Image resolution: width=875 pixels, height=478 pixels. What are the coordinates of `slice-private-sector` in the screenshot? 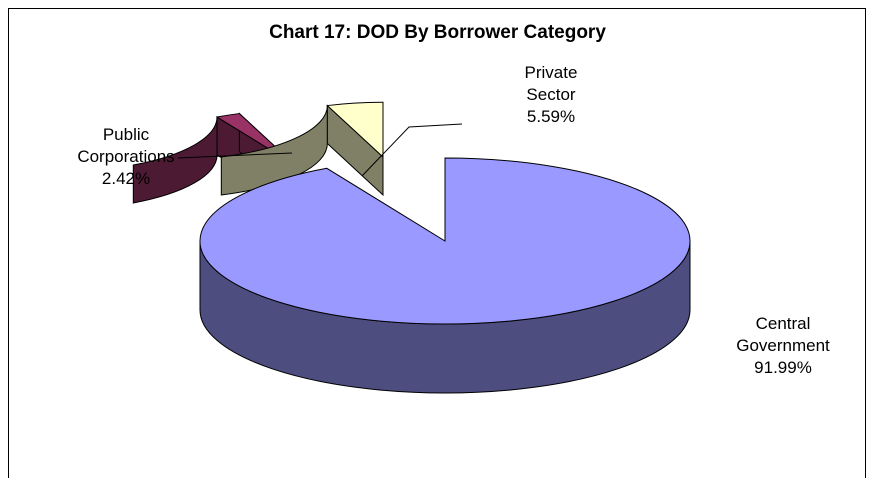 It's located at (302, 149).